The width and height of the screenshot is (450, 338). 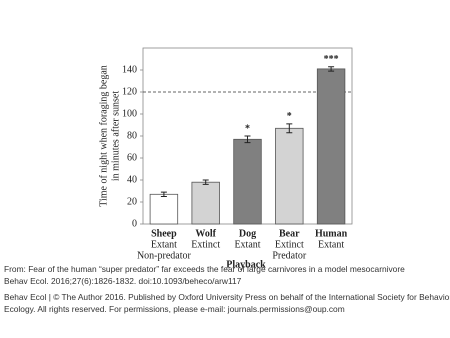 I want to click on y-tick-label: 0, so click(x=134, y=223).